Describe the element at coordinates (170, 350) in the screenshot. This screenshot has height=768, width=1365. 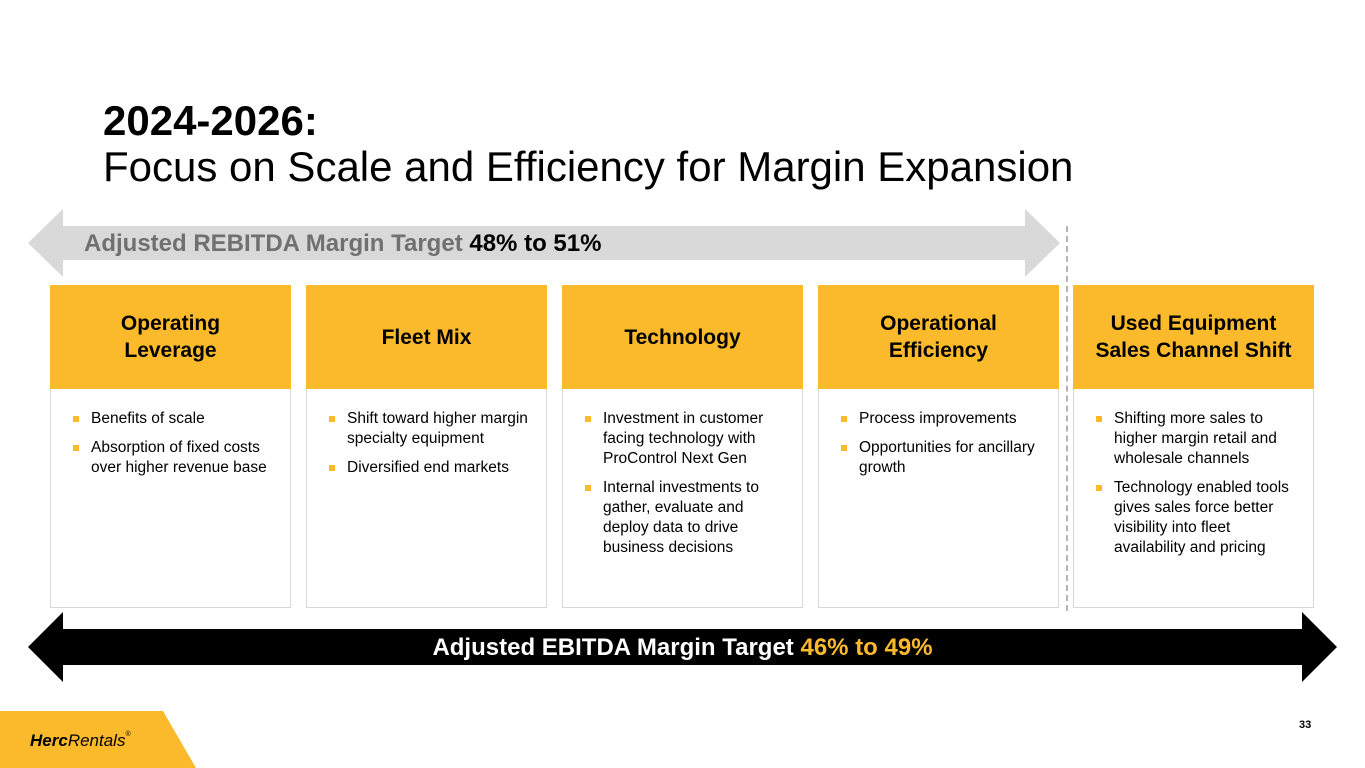
I see `heading-line: Leverage` at that location.